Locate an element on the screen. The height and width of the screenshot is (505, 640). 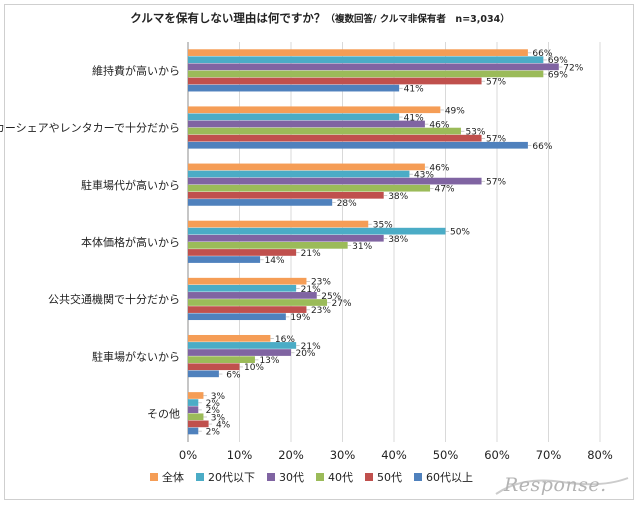
category-label: カーシェアやレンタカーで十分だから is located at coordinates (90, 128).